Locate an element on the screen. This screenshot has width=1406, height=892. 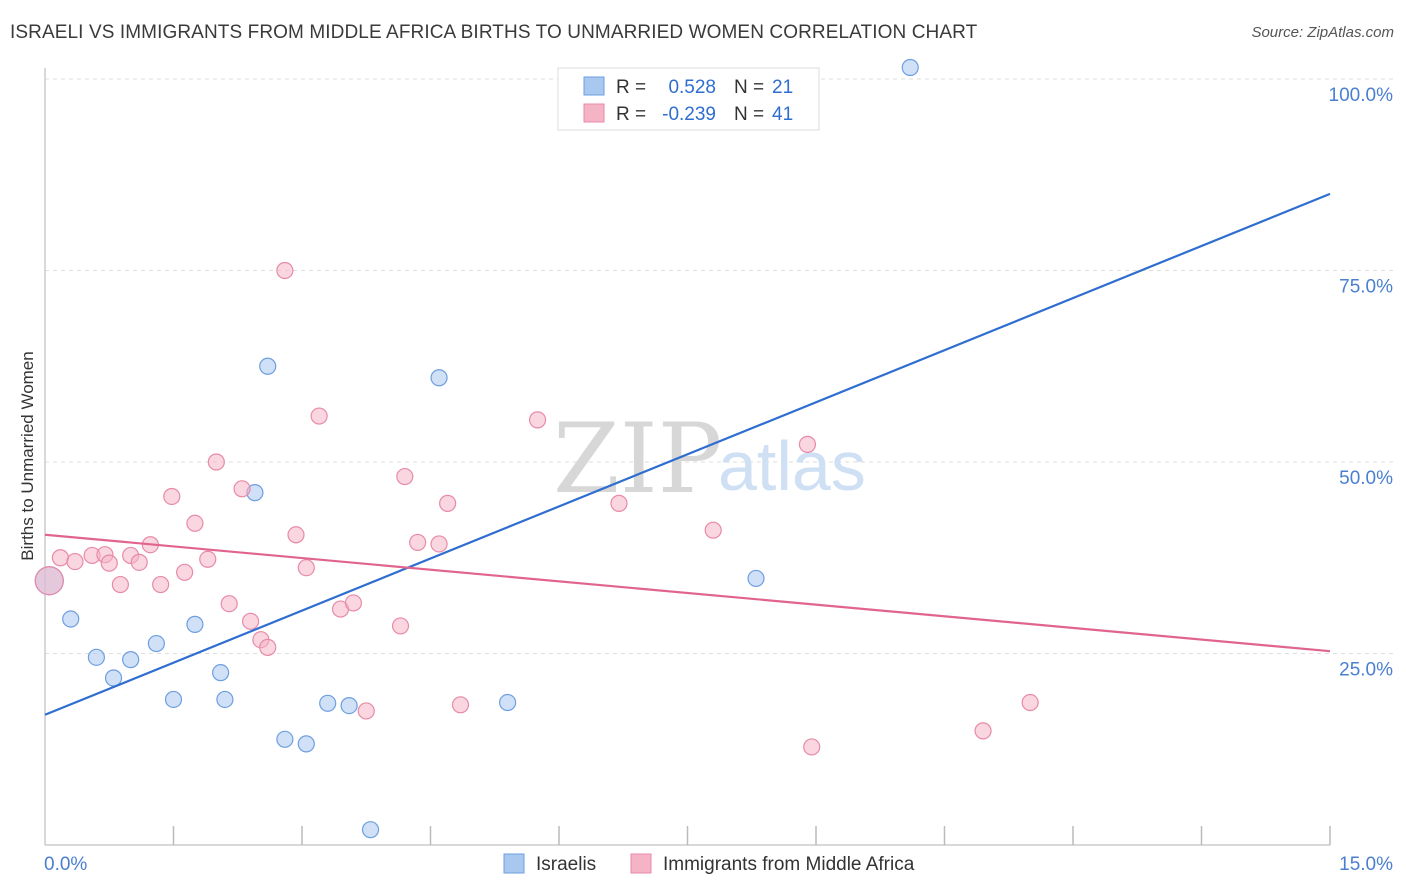
legend-label-middle-africa: Immigrants from Middle Africa is located at coordinates (789, 864).